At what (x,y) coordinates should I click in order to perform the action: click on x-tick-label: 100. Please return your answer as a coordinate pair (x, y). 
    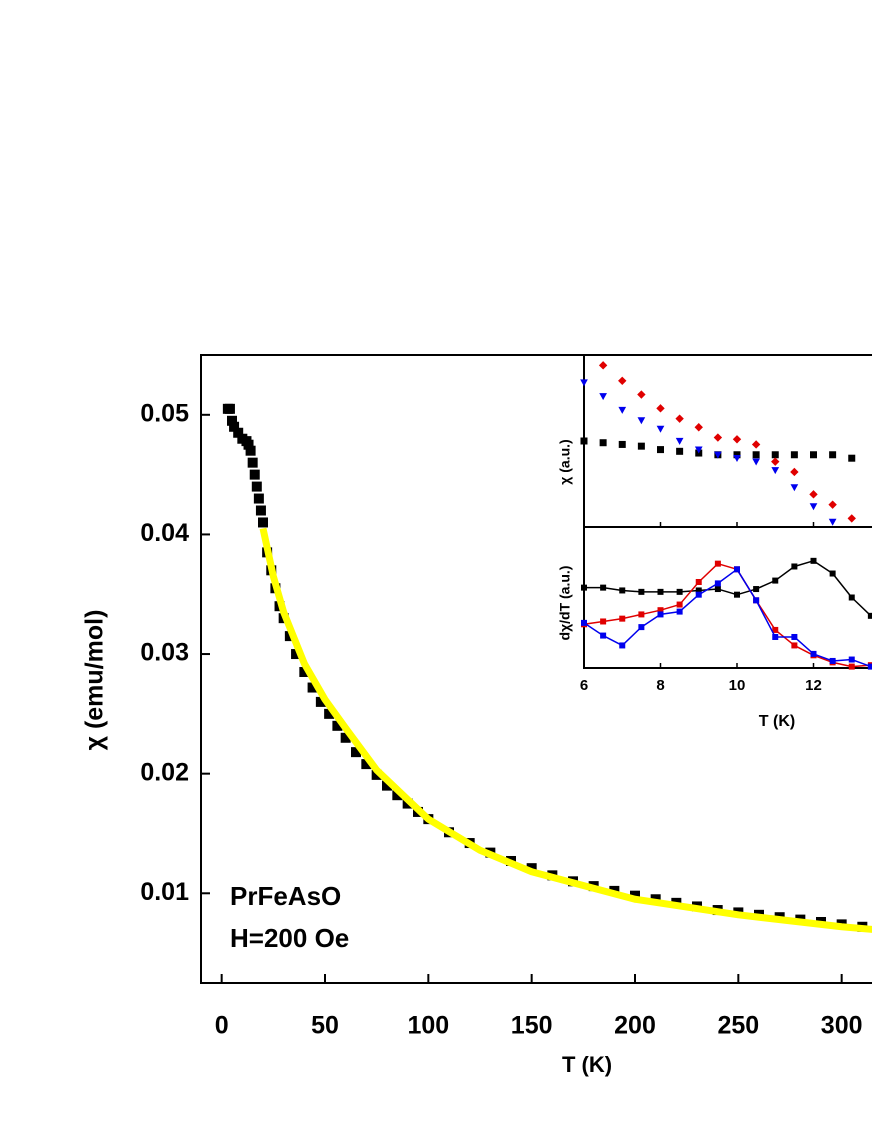
    Looking at the image, I should click on (428, 1026).